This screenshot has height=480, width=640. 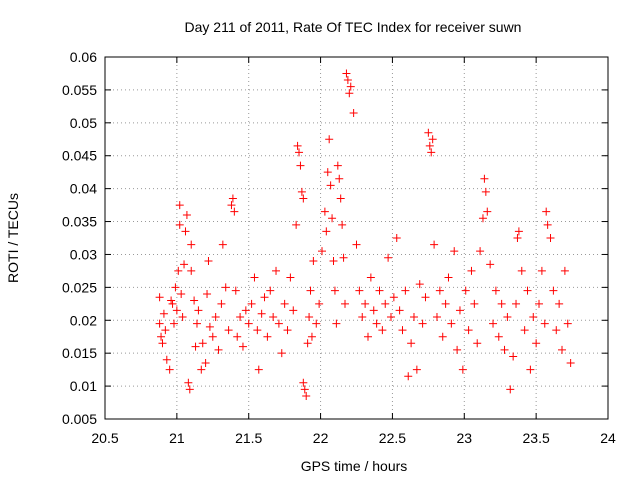 What do you see at coordinates (464, 438) in the screenshot?
I see `x-tick-label: 23` at bounding box center [464, 438].